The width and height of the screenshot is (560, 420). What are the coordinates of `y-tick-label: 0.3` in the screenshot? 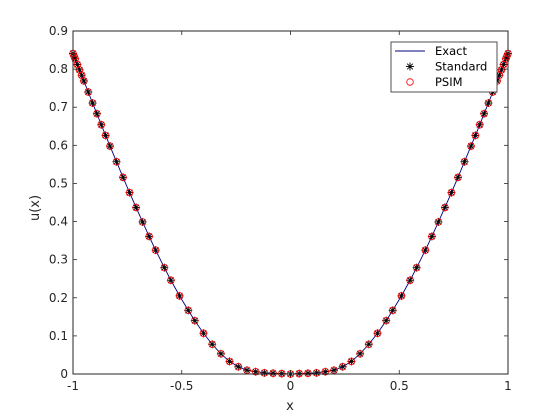 It's located at (58, 260).